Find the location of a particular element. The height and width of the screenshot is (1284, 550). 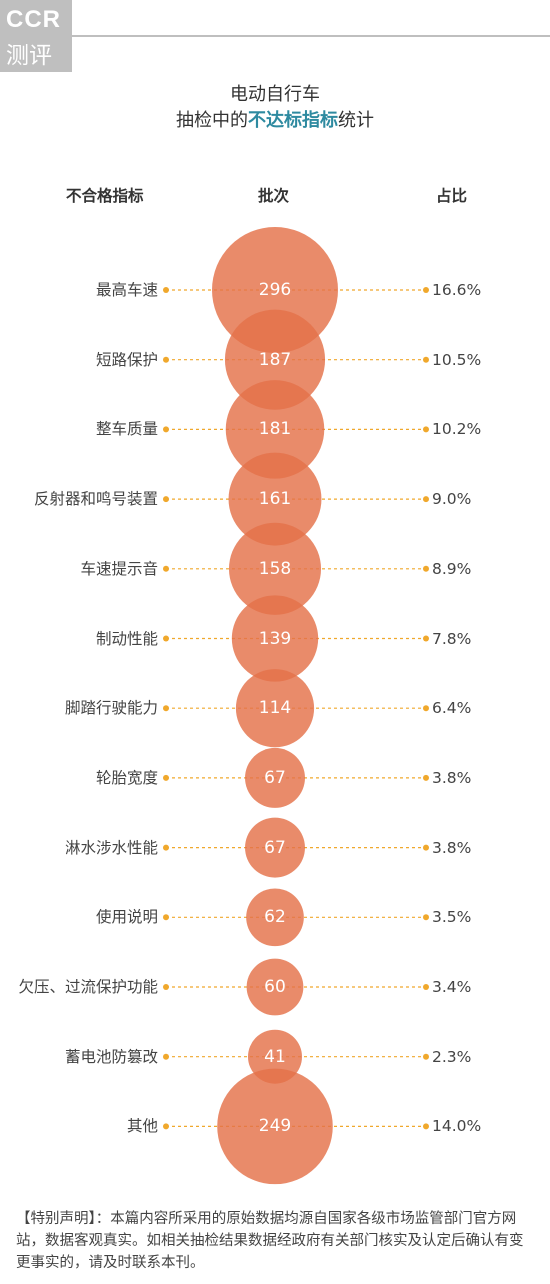

value-label: 62 is located at coordinates (275, 917).